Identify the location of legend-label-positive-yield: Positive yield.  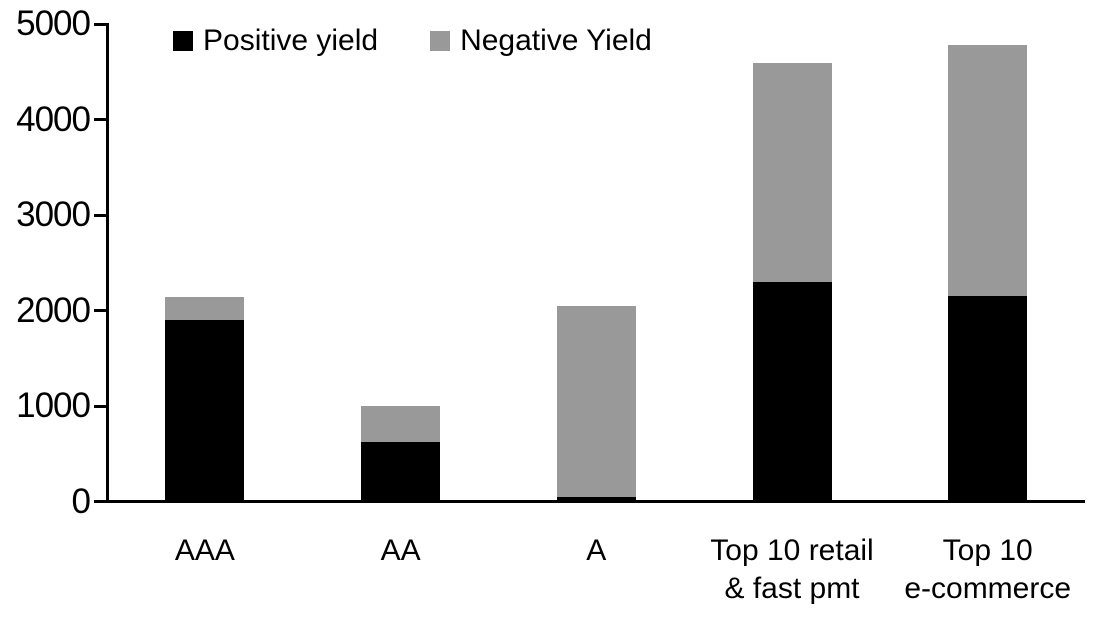
(291, 40).